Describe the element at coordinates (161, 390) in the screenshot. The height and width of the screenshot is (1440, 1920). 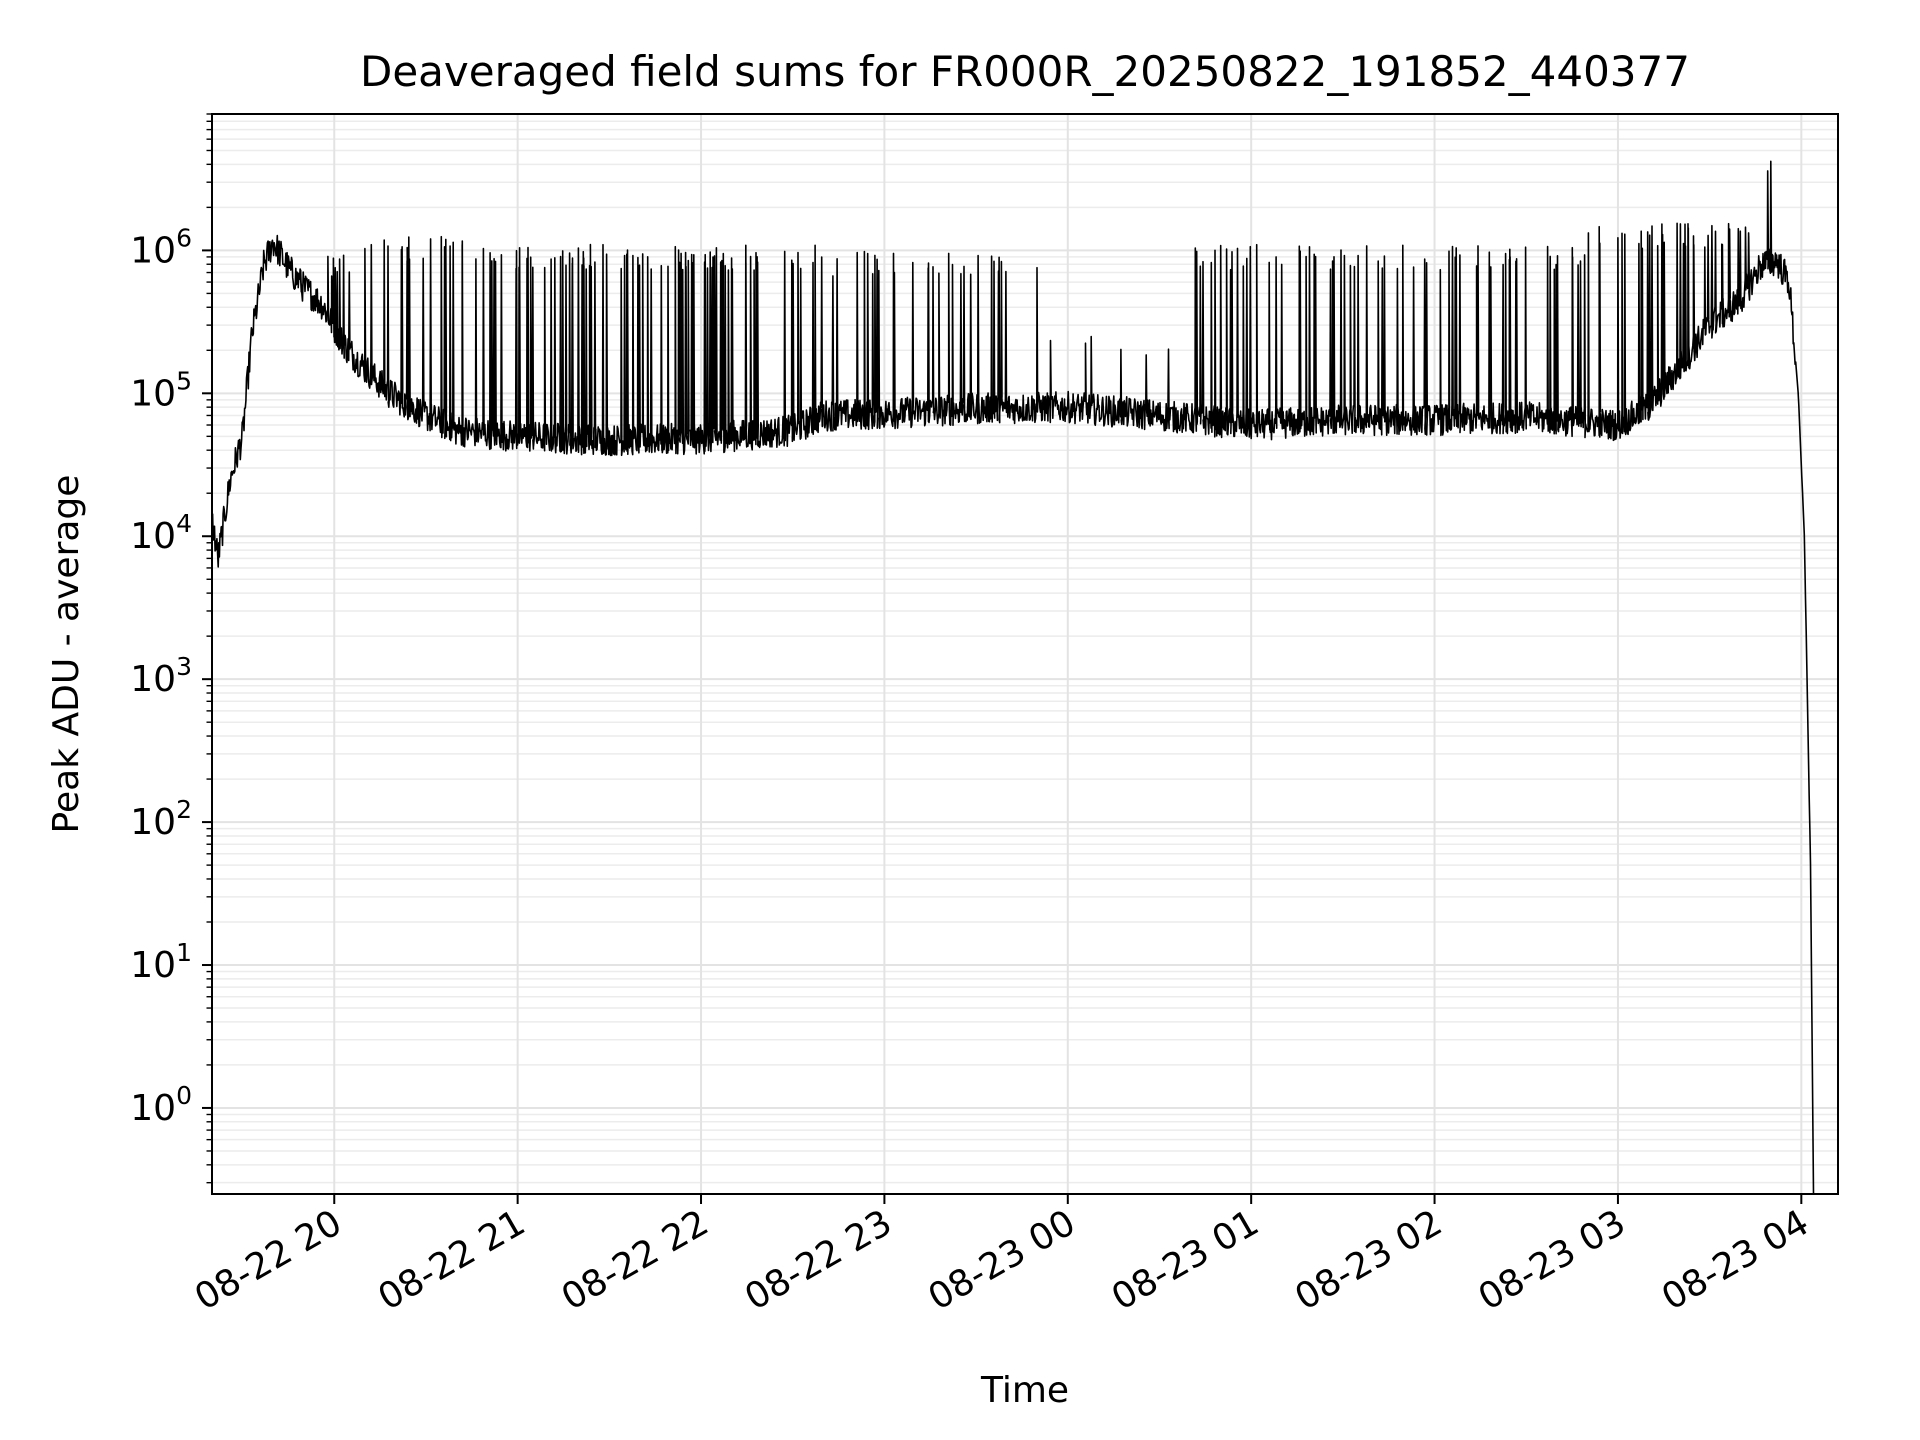
I see `y-tick-label: 10⁵` at that location.